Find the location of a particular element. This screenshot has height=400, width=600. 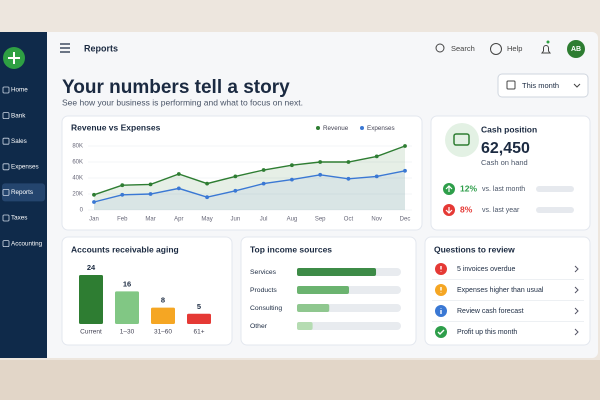

help-icon is located at coordinates (496, 49).